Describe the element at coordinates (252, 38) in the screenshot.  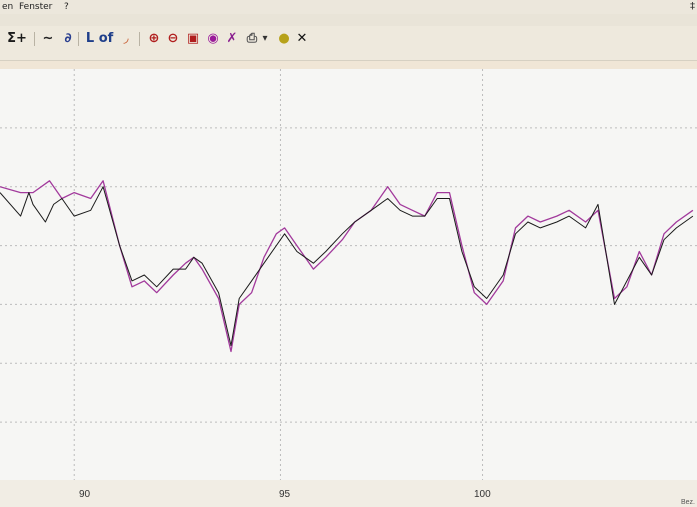
I see `print-icon: ⎙` at that location.